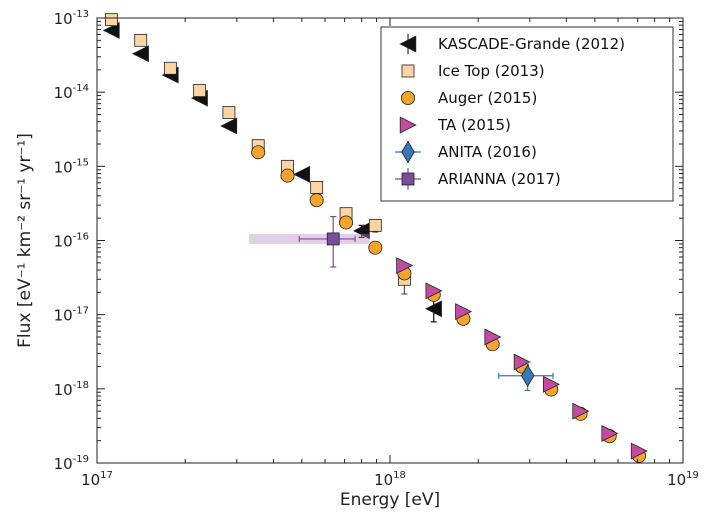 The image size is (707, 519). What do you see at coordinates (81, 459) in the screenshot?
I see `y-tick-exp: -19` at bounding box center [81, 459].